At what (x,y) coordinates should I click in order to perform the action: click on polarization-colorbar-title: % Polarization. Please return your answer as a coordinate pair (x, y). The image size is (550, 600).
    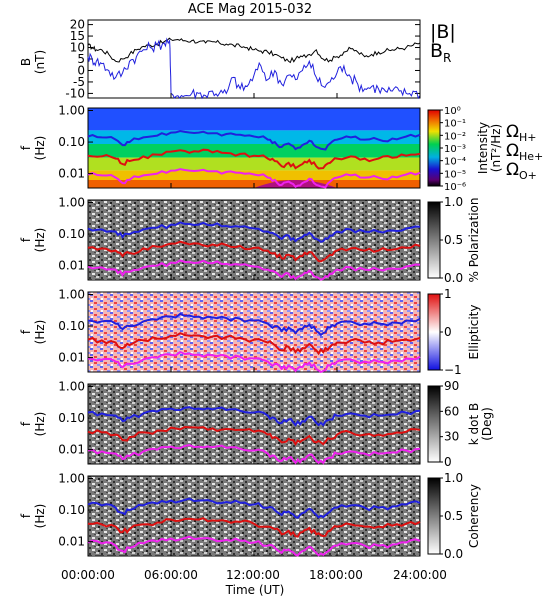
    Looking at the image, I should click on (474, 240).